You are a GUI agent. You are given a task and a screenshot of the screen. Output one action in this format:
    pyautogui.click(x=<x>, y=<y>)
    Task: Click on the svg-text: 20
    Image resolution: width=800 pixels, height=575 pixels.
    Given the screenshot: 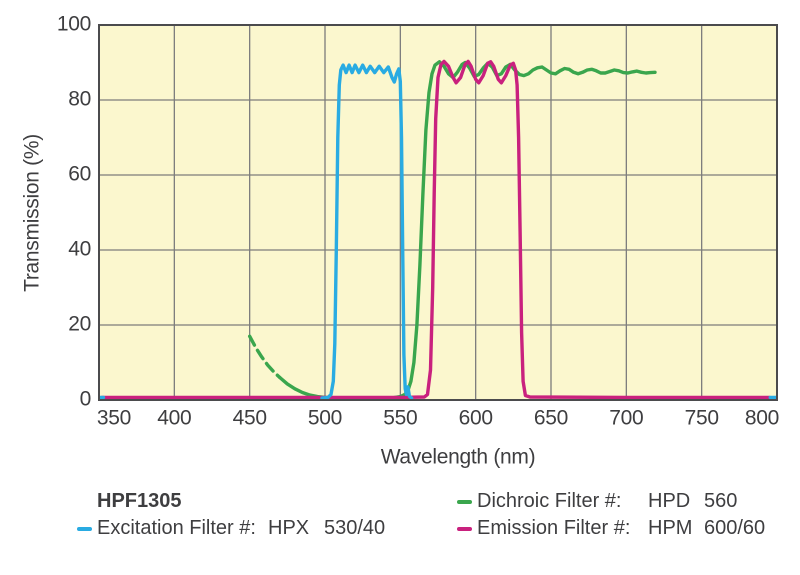 What is the action you would take?
    pyautogui.click(x=79, y=324)
    